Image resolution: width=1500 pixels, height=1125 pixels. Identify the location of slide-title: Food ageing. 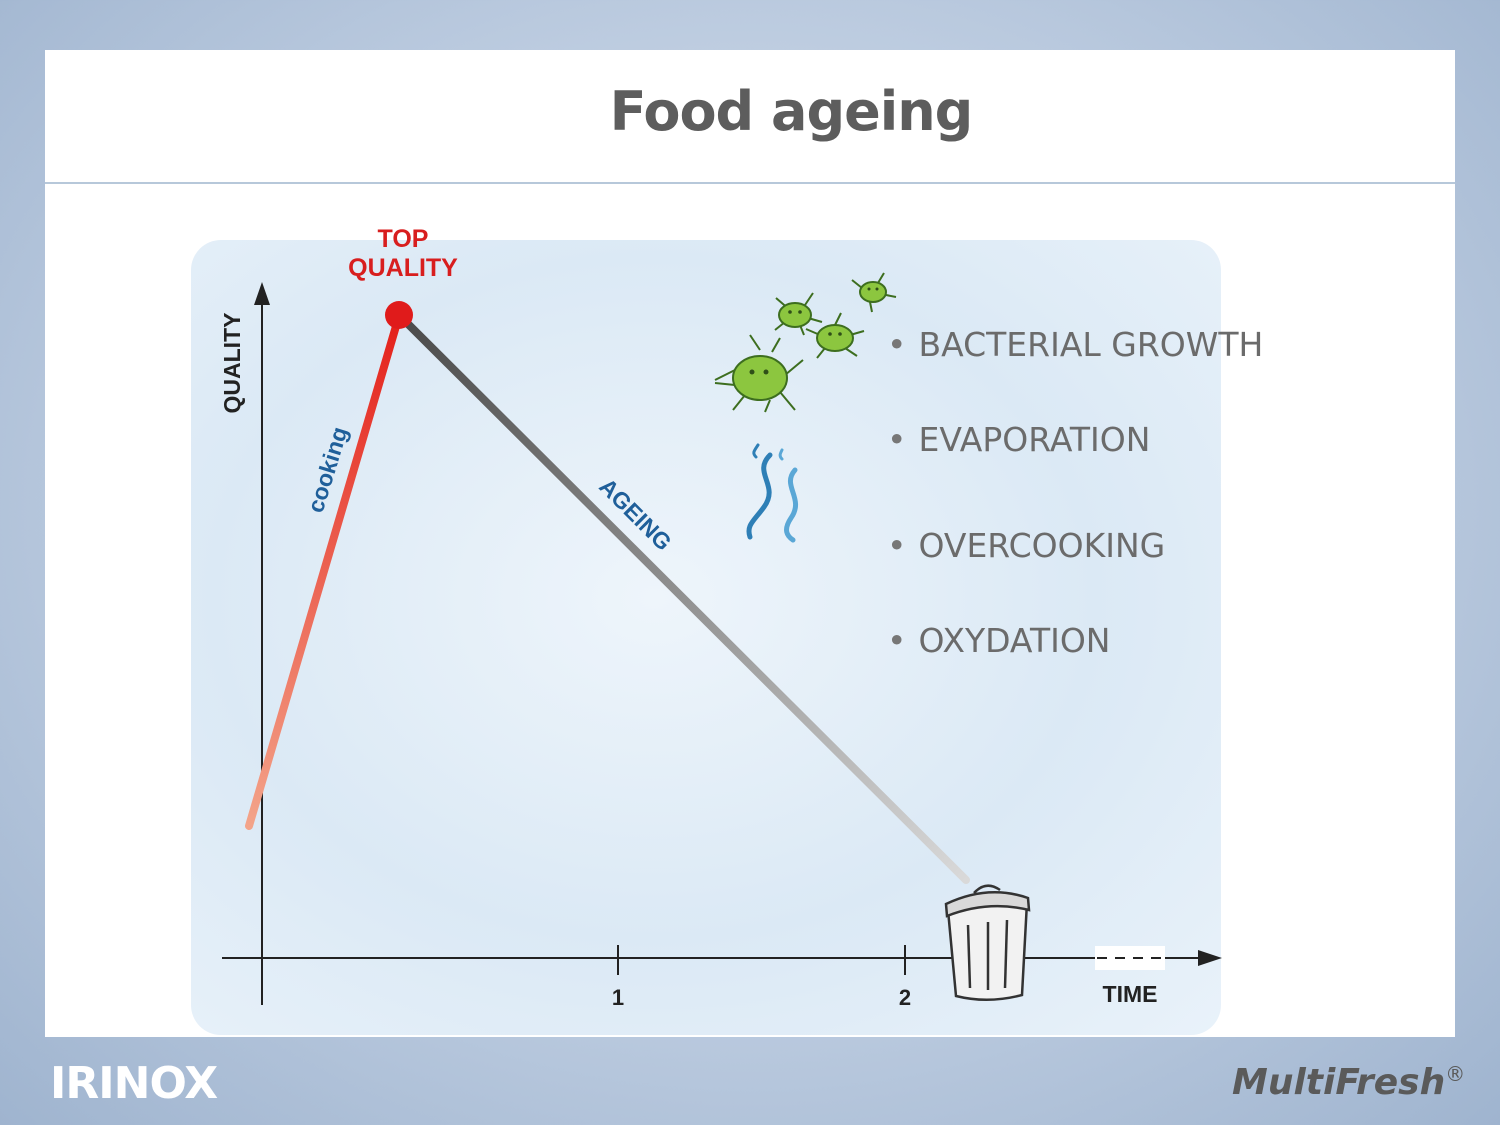
(791, 111).